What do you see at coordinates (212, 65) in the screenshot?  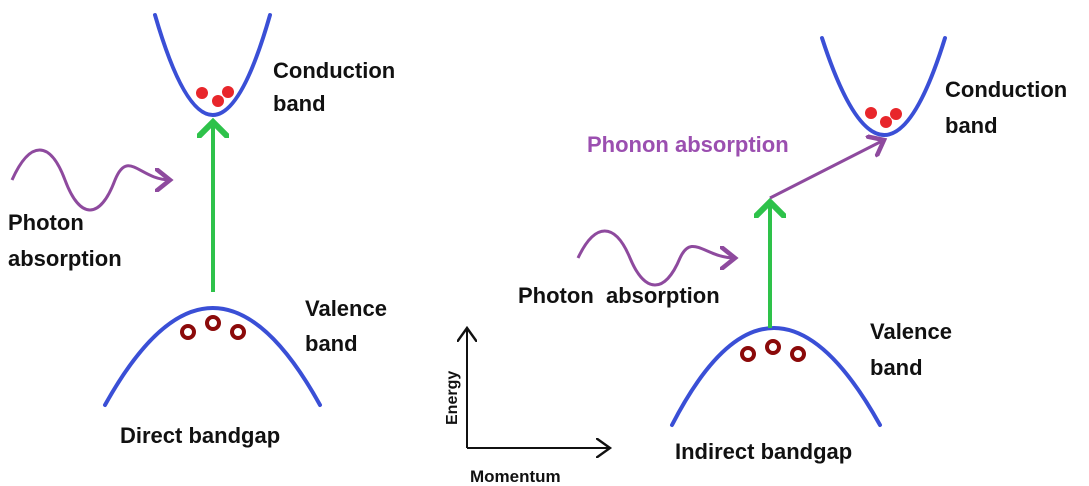 I see `conduction-band` at bounding box center [212, 65].